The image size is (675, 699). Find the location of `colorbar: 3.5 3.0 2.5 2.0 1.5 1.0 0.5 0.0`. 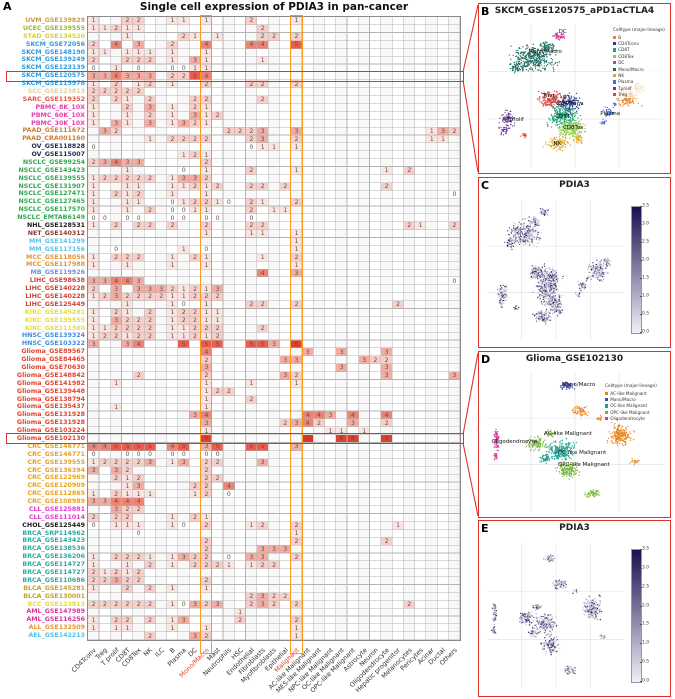

colorbar: 3.5 3.0 2.5 2.0 1.5 1.0 0.5 0.0 is located at coordinates (646, 269).